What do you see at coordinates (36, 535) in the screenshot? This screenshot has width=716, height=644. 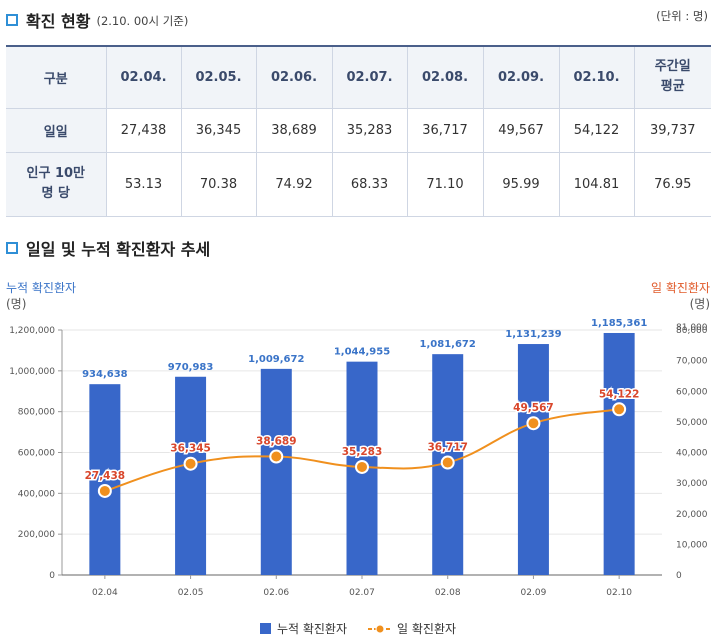 I see `left-tick-label: 200,000` at bounding box center [36, 535].